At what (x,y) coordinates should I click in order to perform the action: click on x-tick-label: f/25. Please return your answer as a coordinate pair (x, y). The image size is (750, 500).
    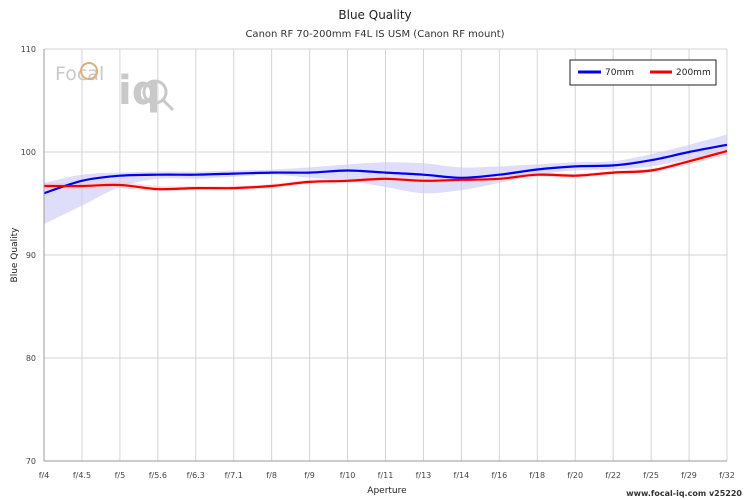
    Looking at the image, I should click on (651, 475).